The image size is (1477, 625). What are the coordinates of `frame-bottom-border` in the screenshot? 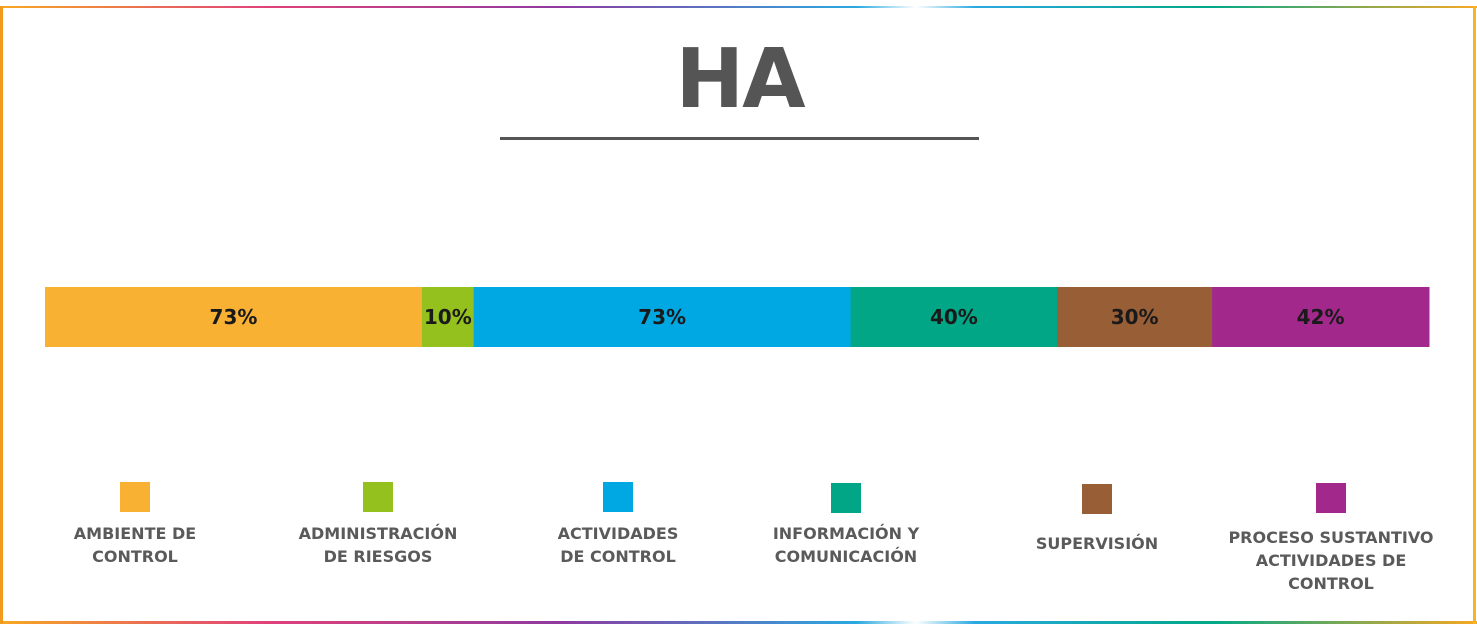 It's located at (738, 622).